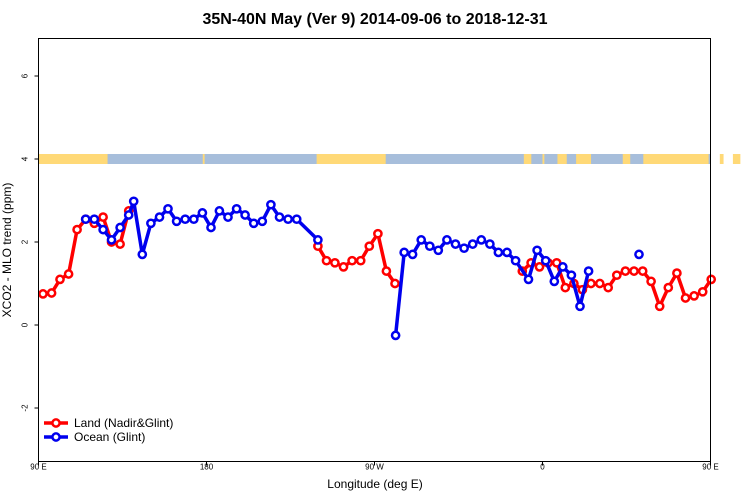  I want to click on x-axis-ticks: 90 E 180 90 W 0 90 E, so click(374, 466).